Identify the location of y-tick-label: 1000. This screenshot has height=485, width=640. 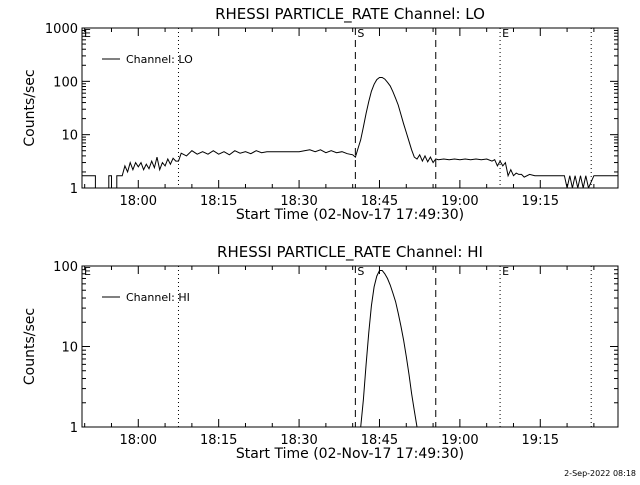
(61, 29).